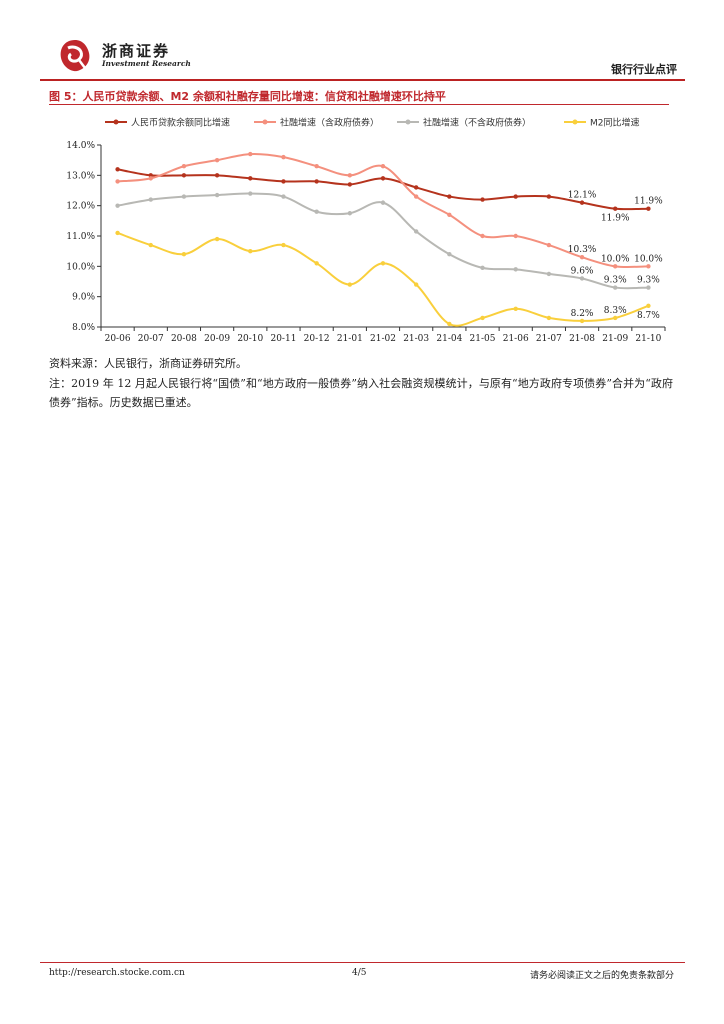  What do you see at coordinates (184, 339) in the screenshot?
I see `x-tick-label: 20-08` at bounding box center [184, 339].